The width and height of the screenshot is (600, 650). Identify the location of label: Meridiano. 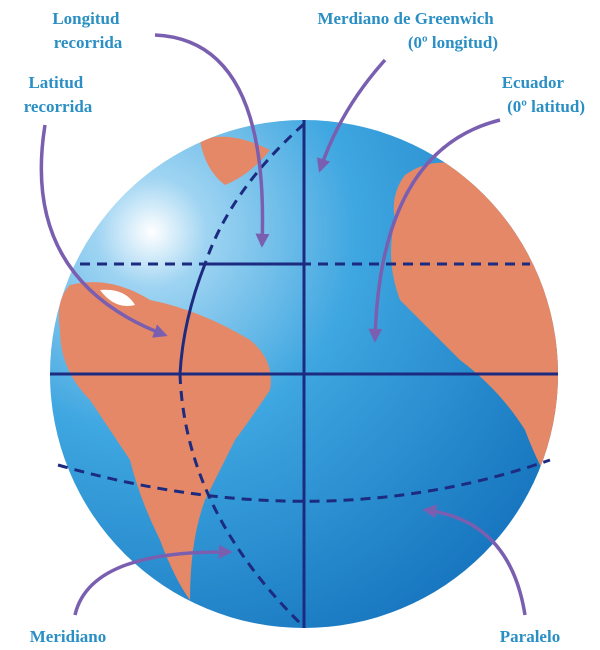
(68, 636).